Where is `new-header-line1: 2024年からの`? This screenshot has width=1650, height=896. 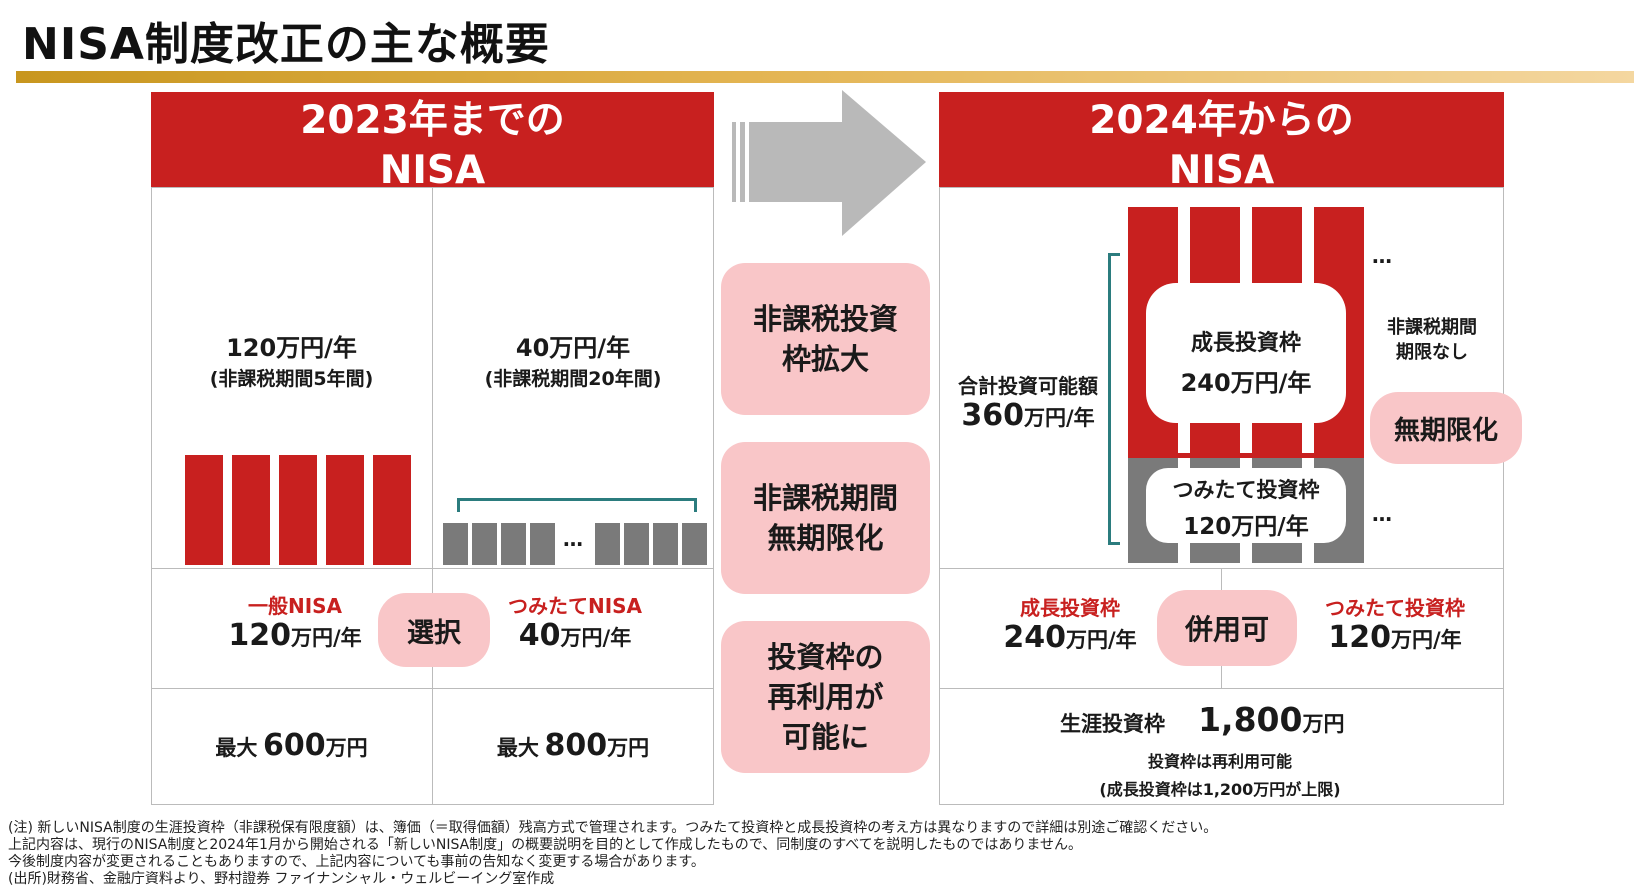 new-header-line1: 2024年からの is located at coordinates (1221, 120).